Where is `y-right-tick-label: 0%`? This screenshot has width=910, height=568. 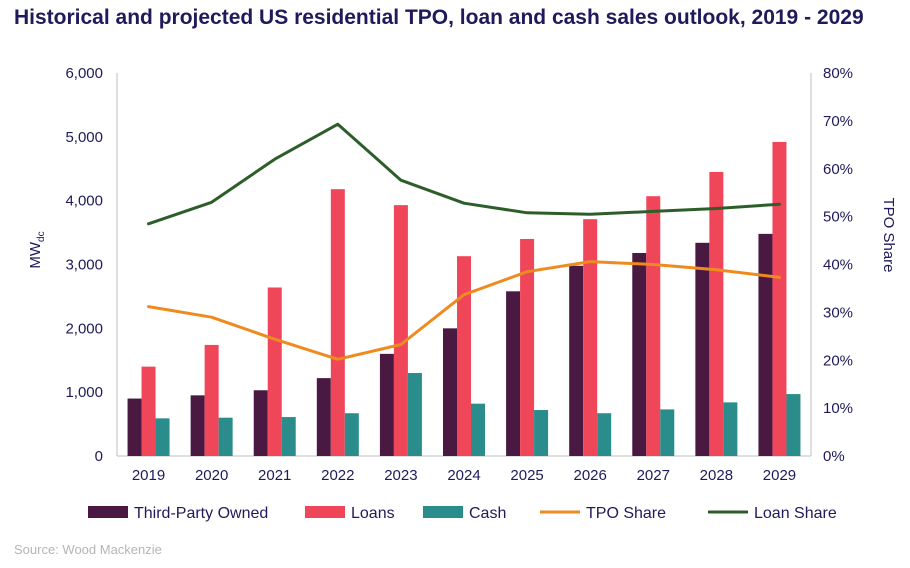 y-right-tick-label: 0% is located at coordinates (834, 456).